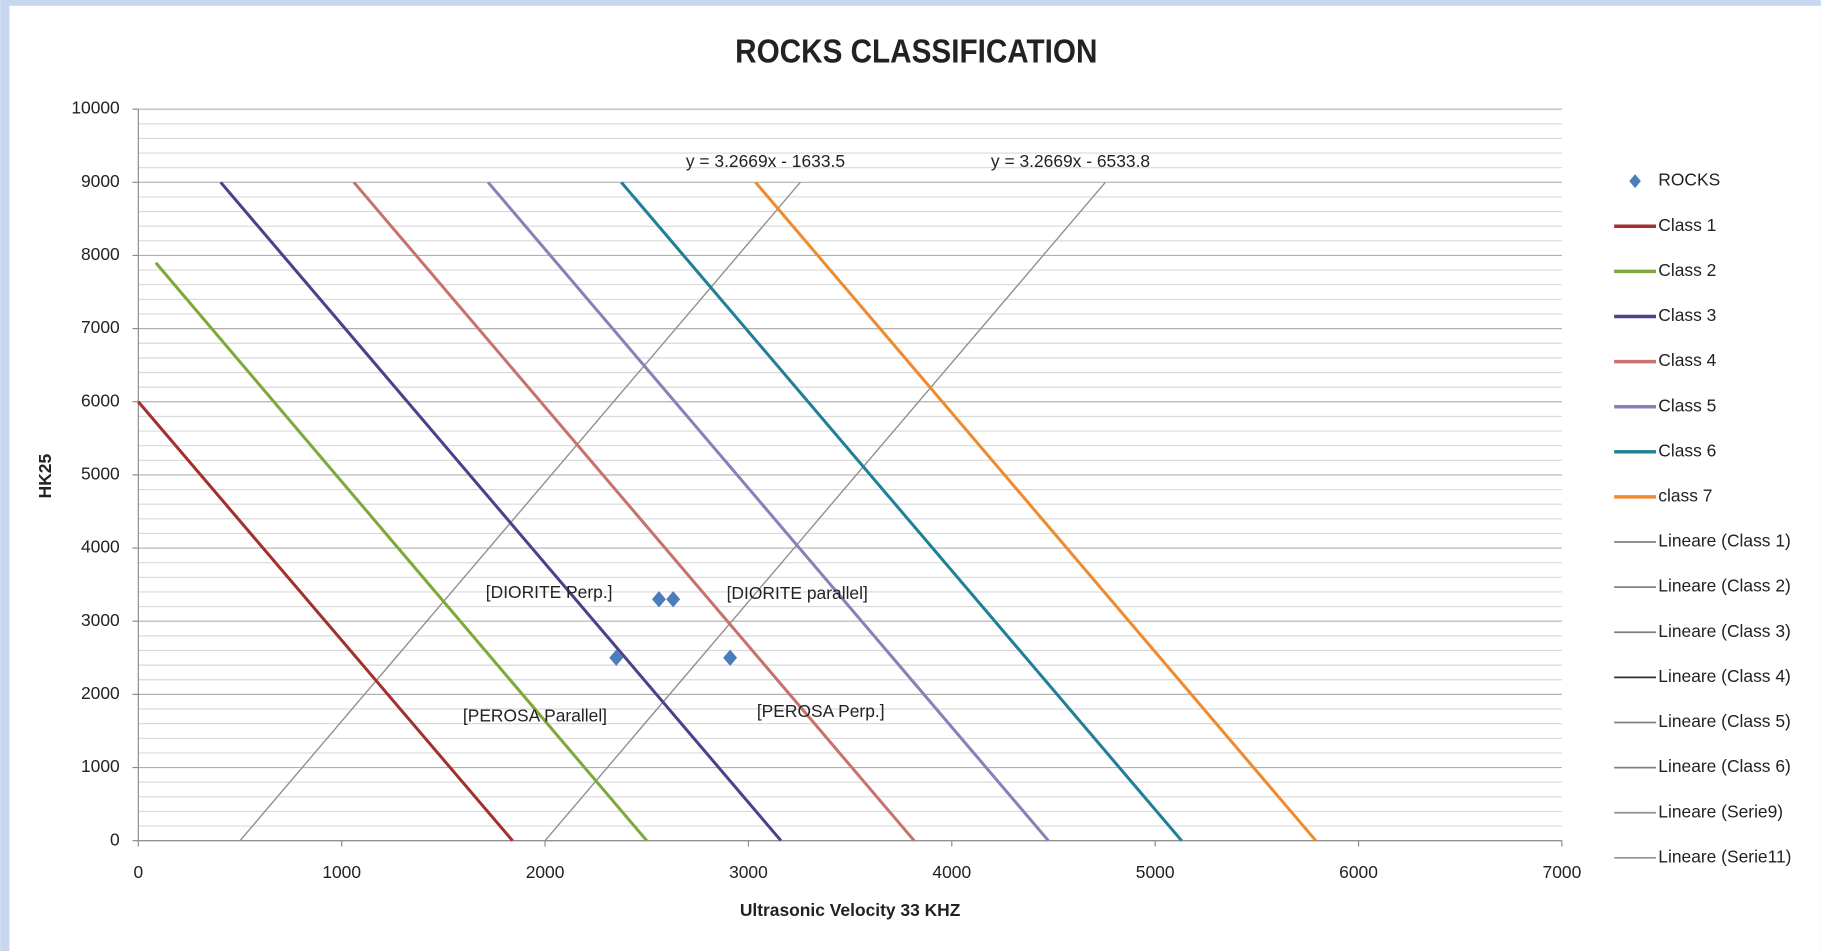  I want to click on x-tick-label: 0, so click(138, 872).